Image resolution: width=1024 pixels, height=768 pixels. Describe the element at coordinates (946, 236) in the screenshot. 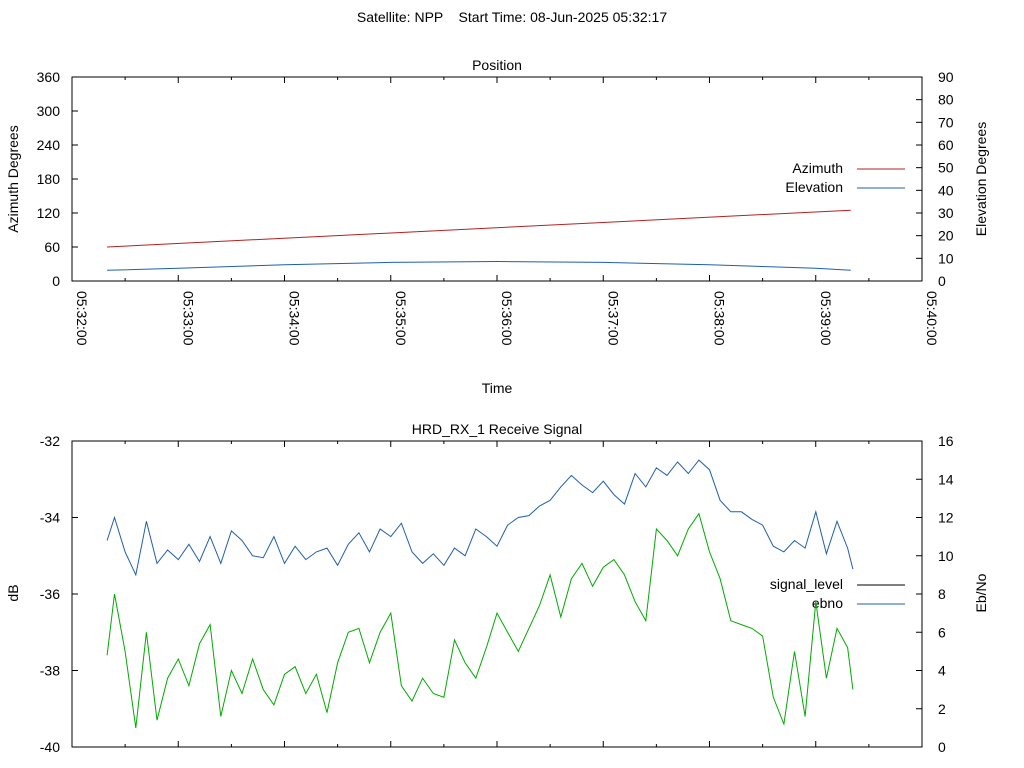

I see `position-y2tick-label: 20` at that location.